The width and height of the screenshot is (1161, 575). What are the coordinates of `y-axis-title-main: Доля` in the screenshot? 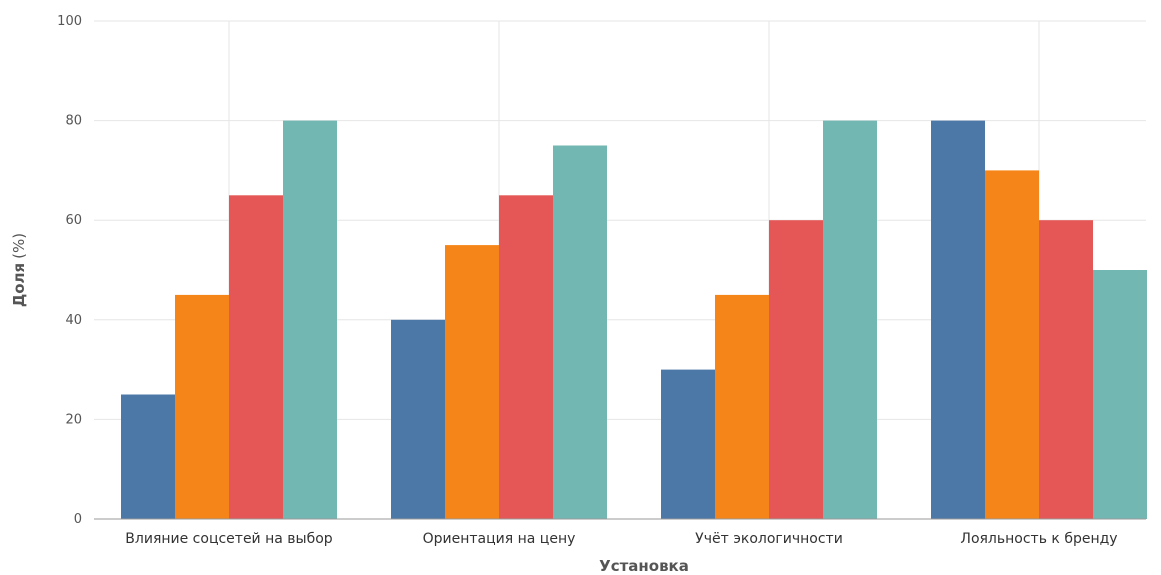 It's located at (19, 285).